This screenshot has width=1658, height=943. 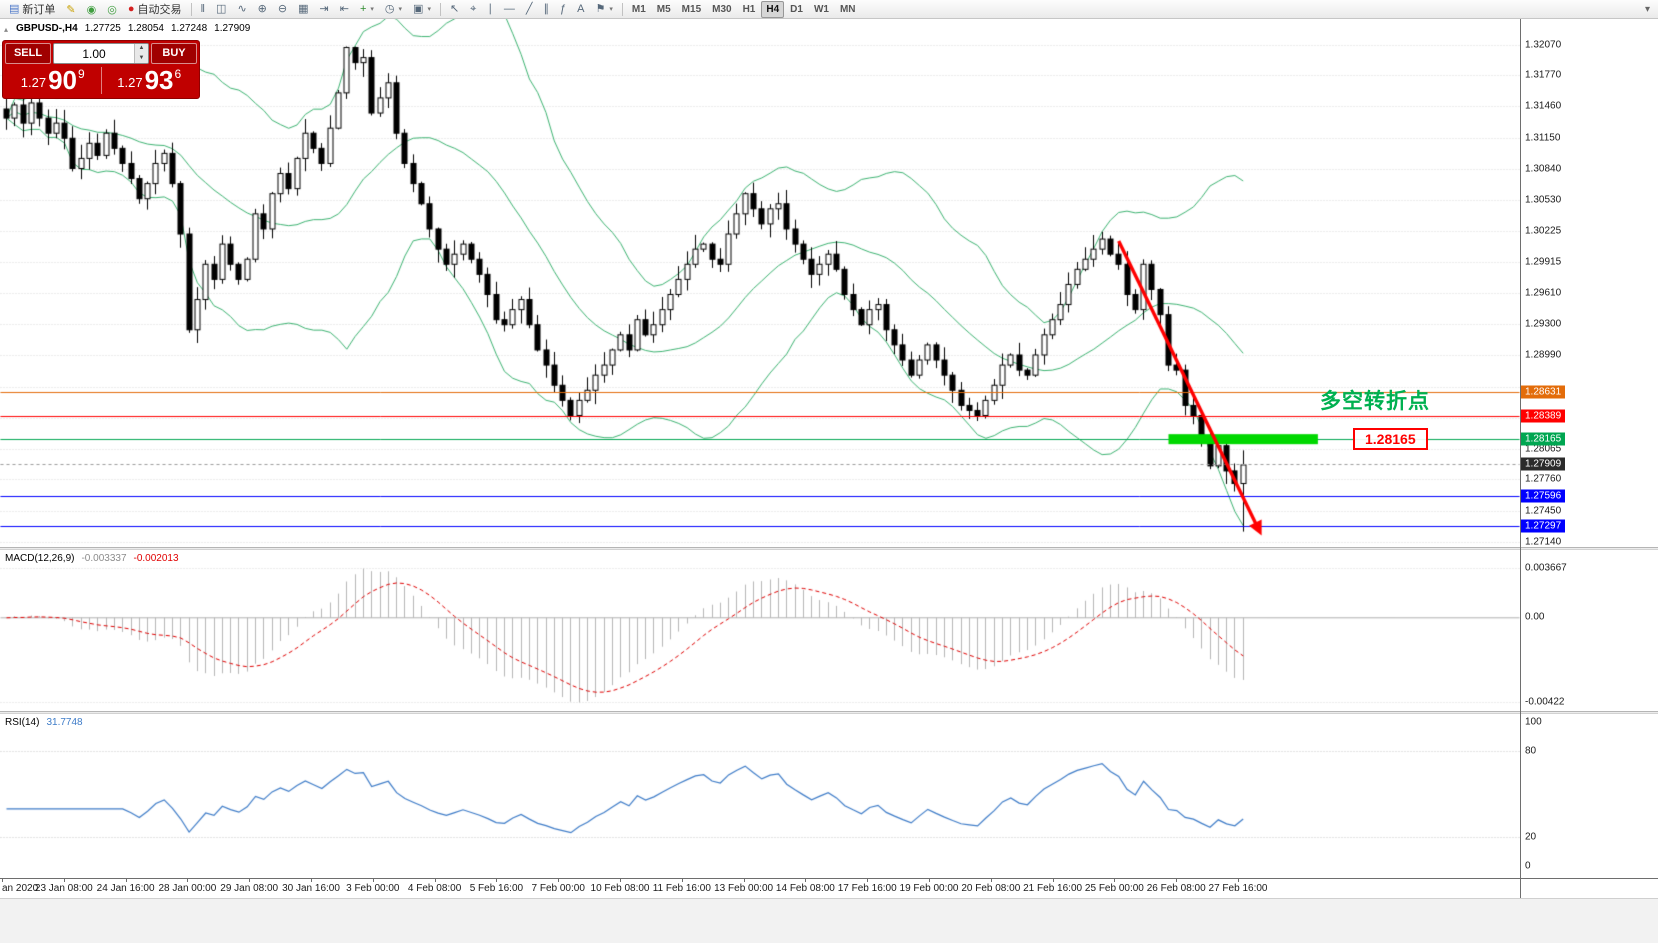 What do you see at coordinates (53, 80) in the screenshot?
I see `bid-price: 1.27 90 9` at bounding box center [53, 80].